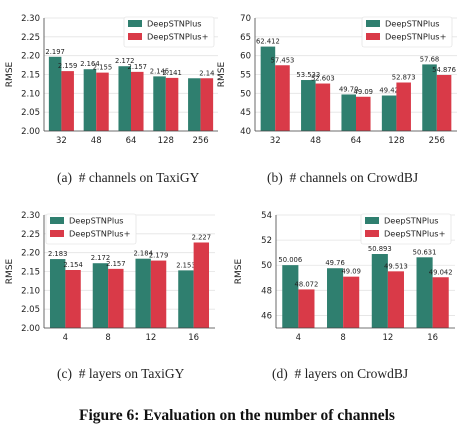  Describe the element at coordinates (102, 68) in the screenshot. I see `data-label: 2.155` at that location.